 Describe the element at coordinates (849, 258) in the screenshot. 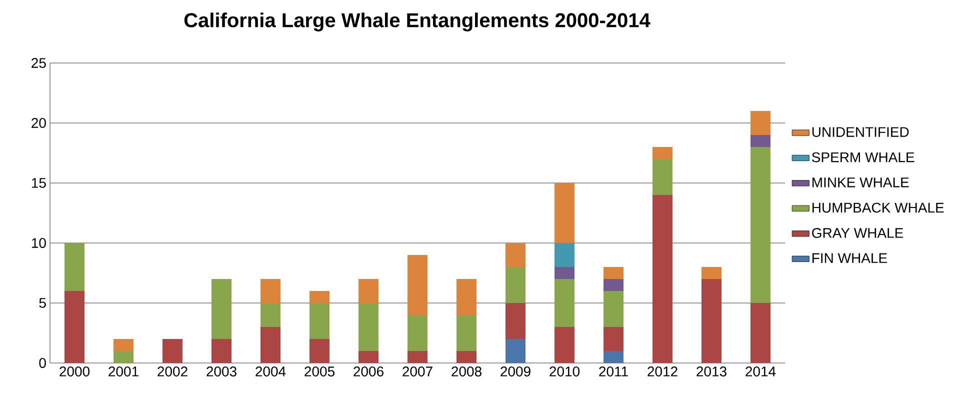

I see `legend-label: FIN WHALE` at that location.